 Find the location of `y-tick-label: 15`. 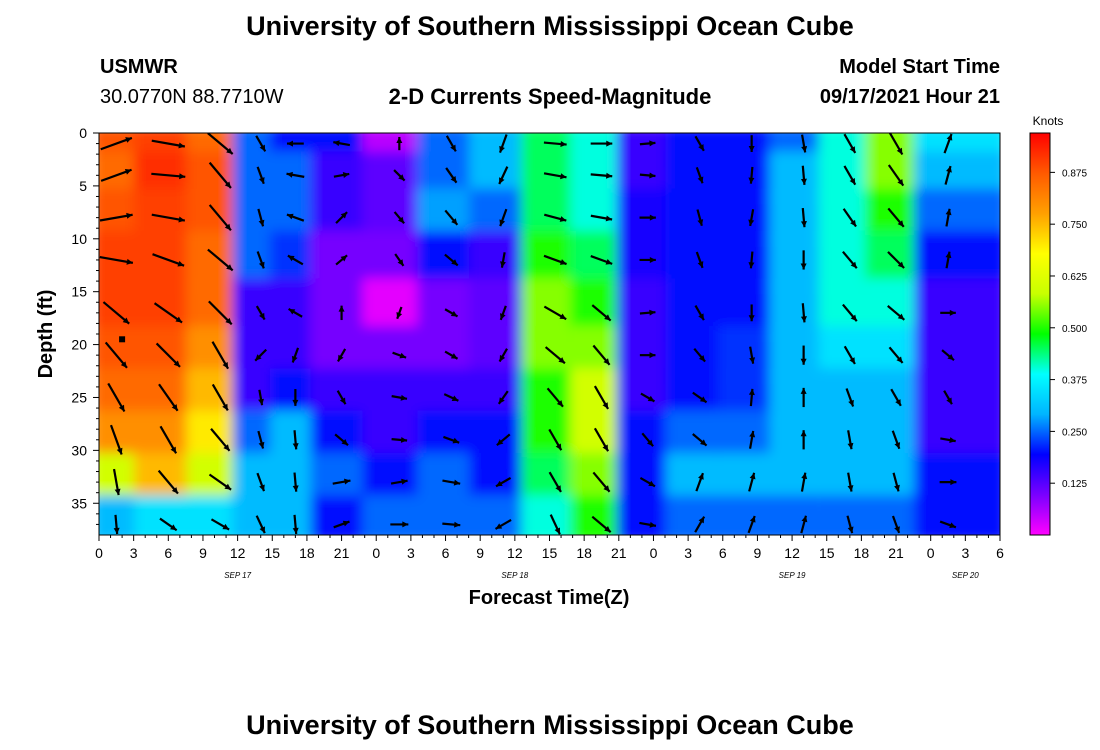

y-tick-label: 15 is located at coordinates (79, 292).